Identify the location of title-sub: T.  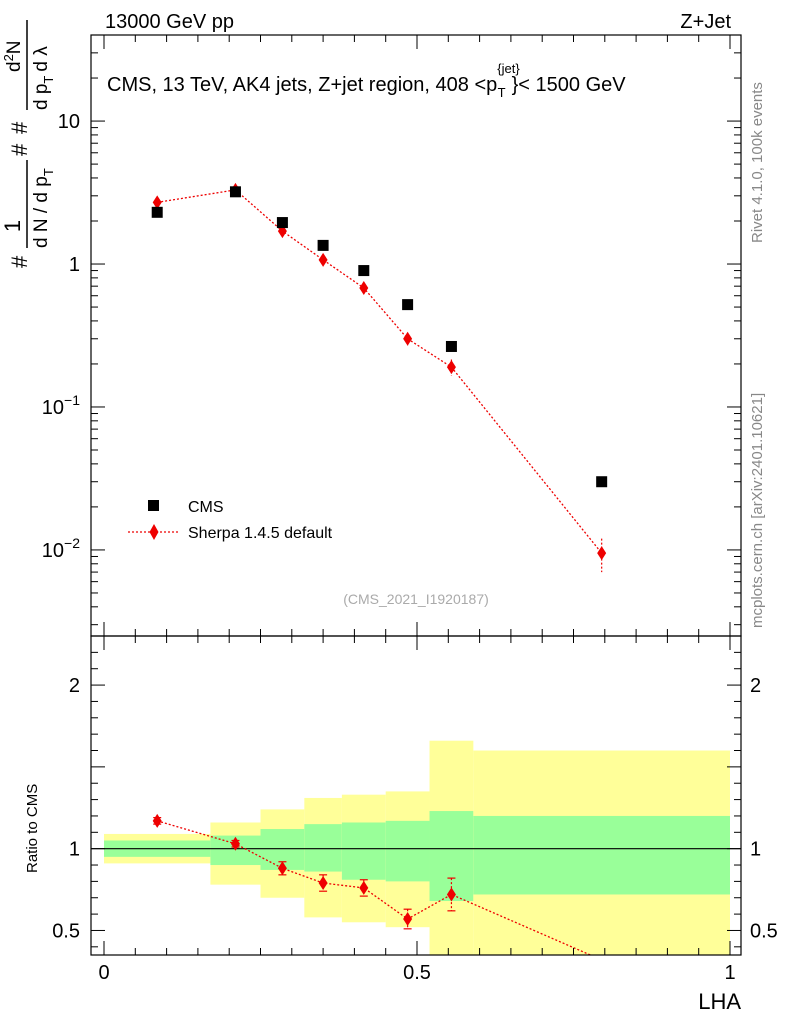
(502, 92).